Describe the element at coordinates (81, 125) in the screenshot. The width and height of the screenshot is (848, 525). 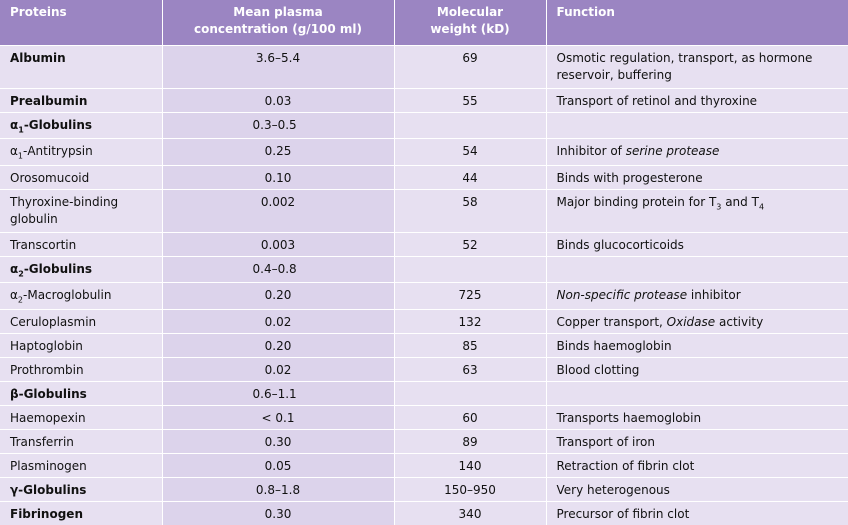
I see `protein-name: α1-Globulins` at that location.